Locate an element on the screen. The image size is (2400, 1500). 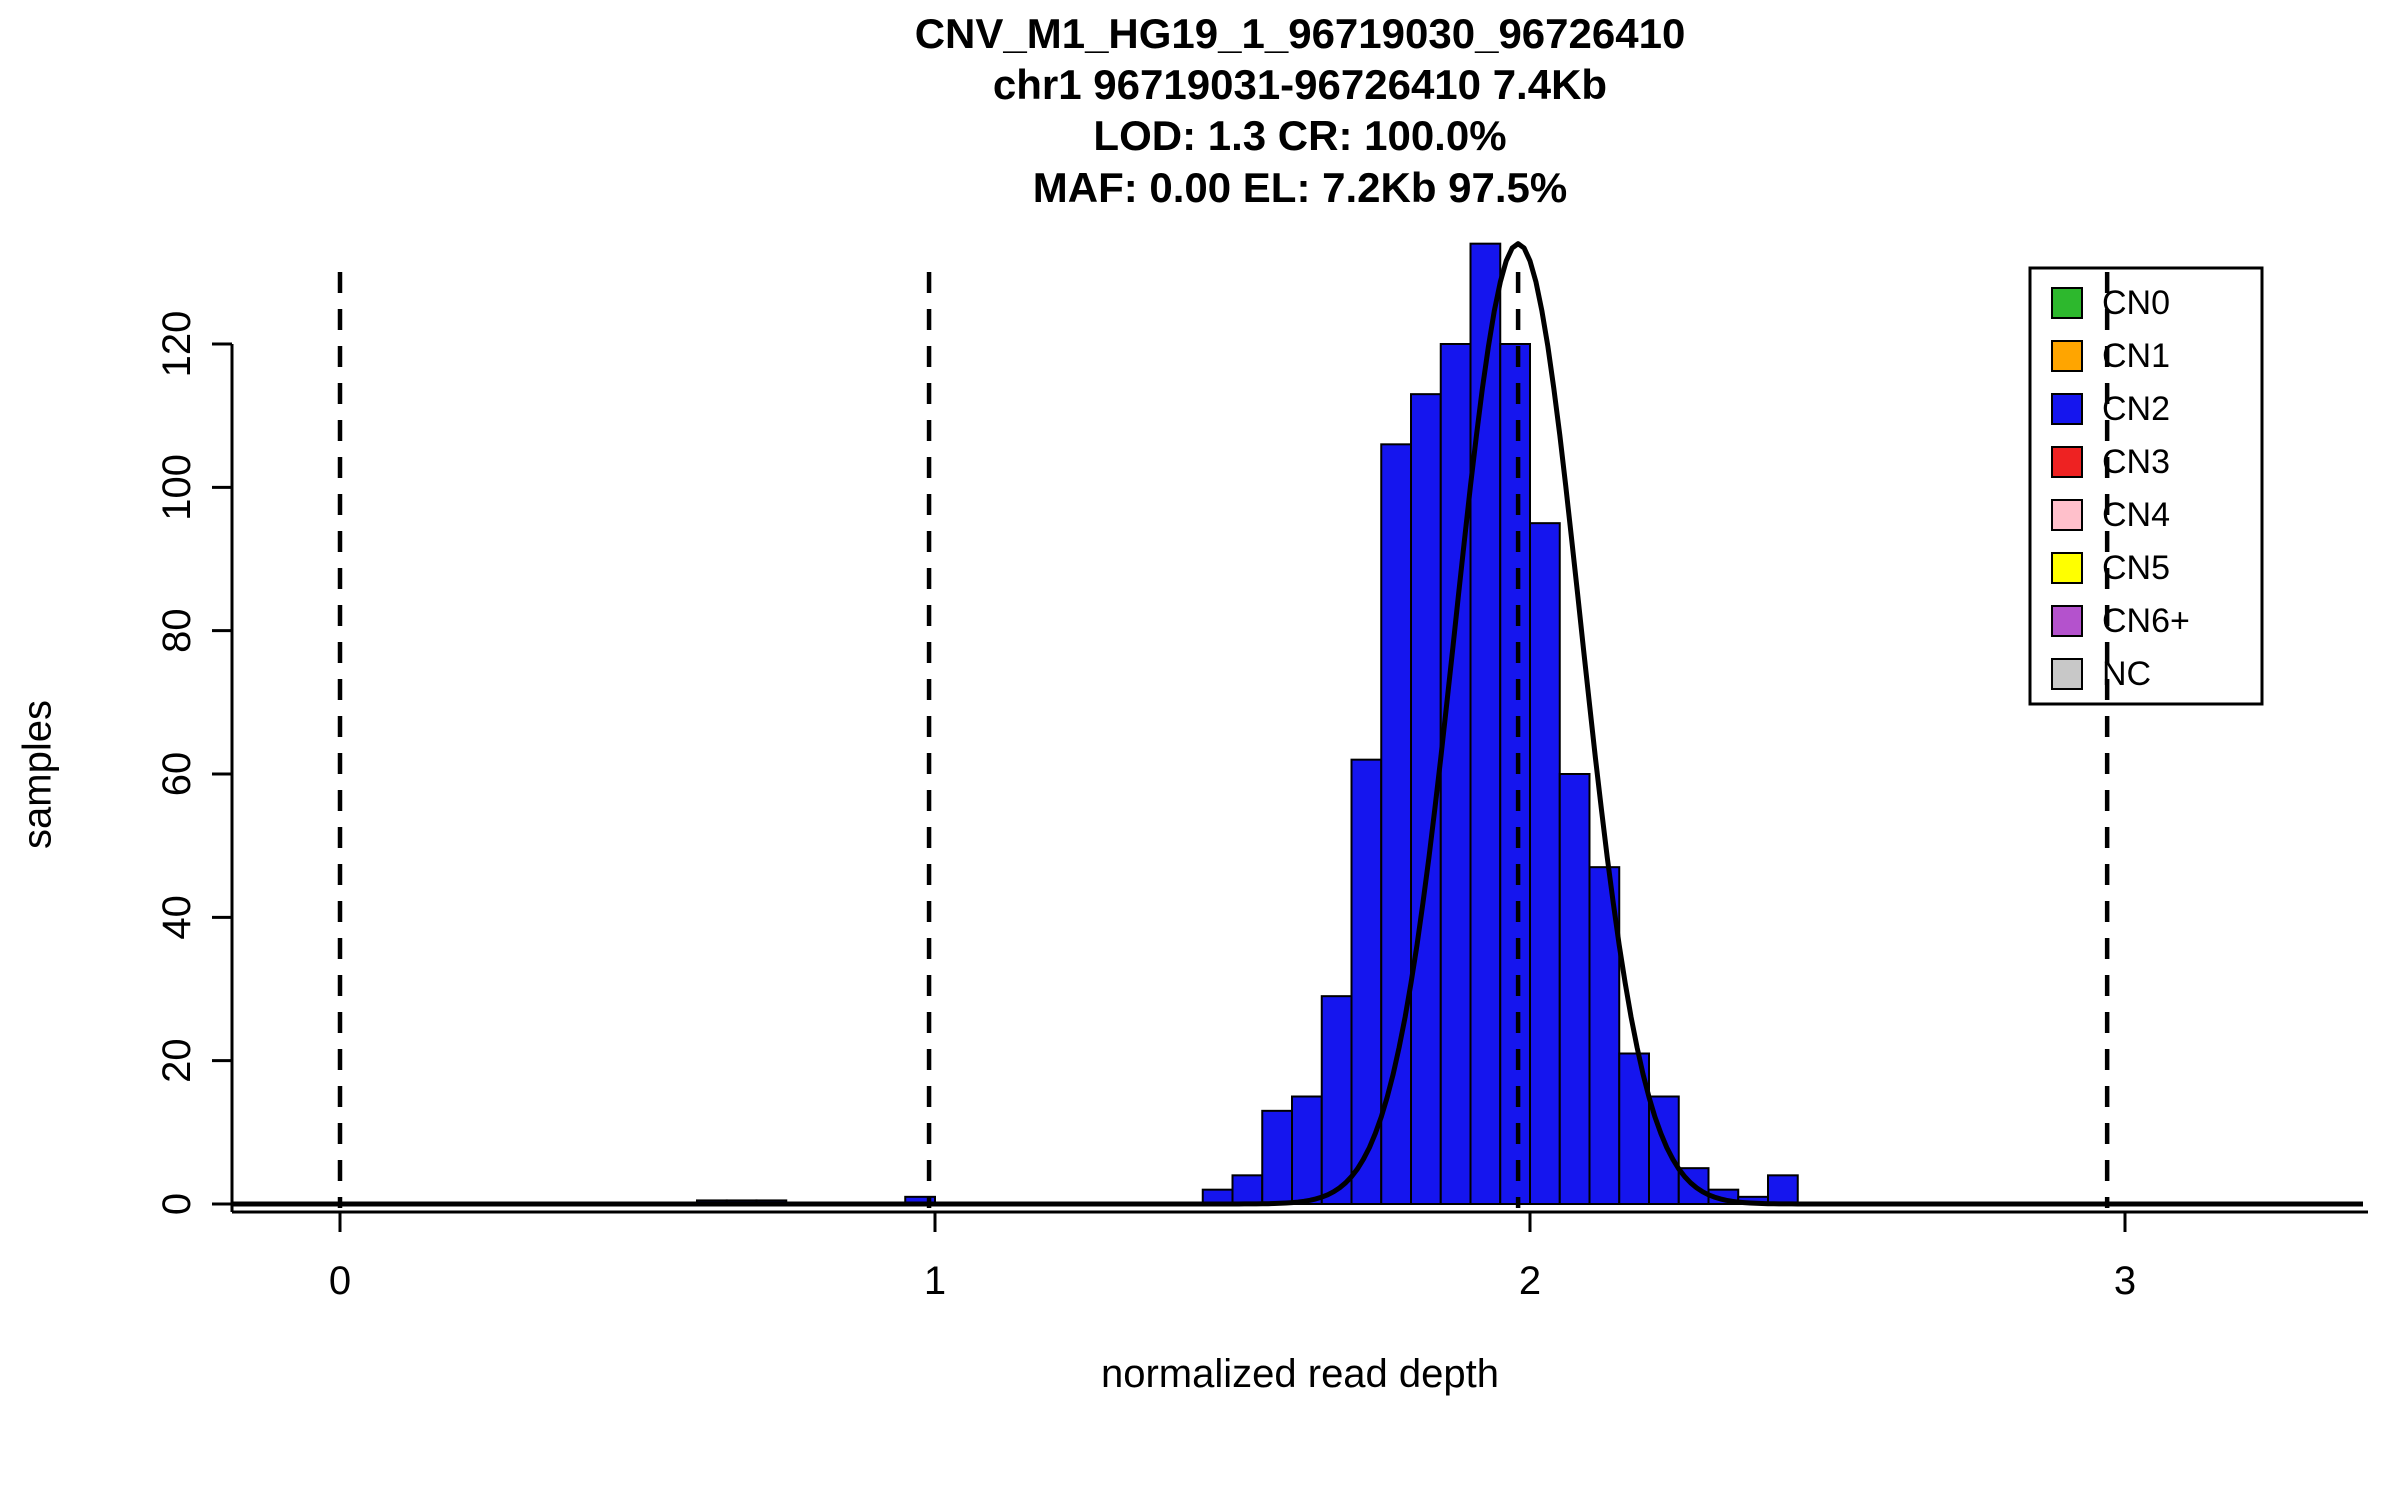
legend-label-cn6plus: CN6+ is located at coordinates (2146, 621).